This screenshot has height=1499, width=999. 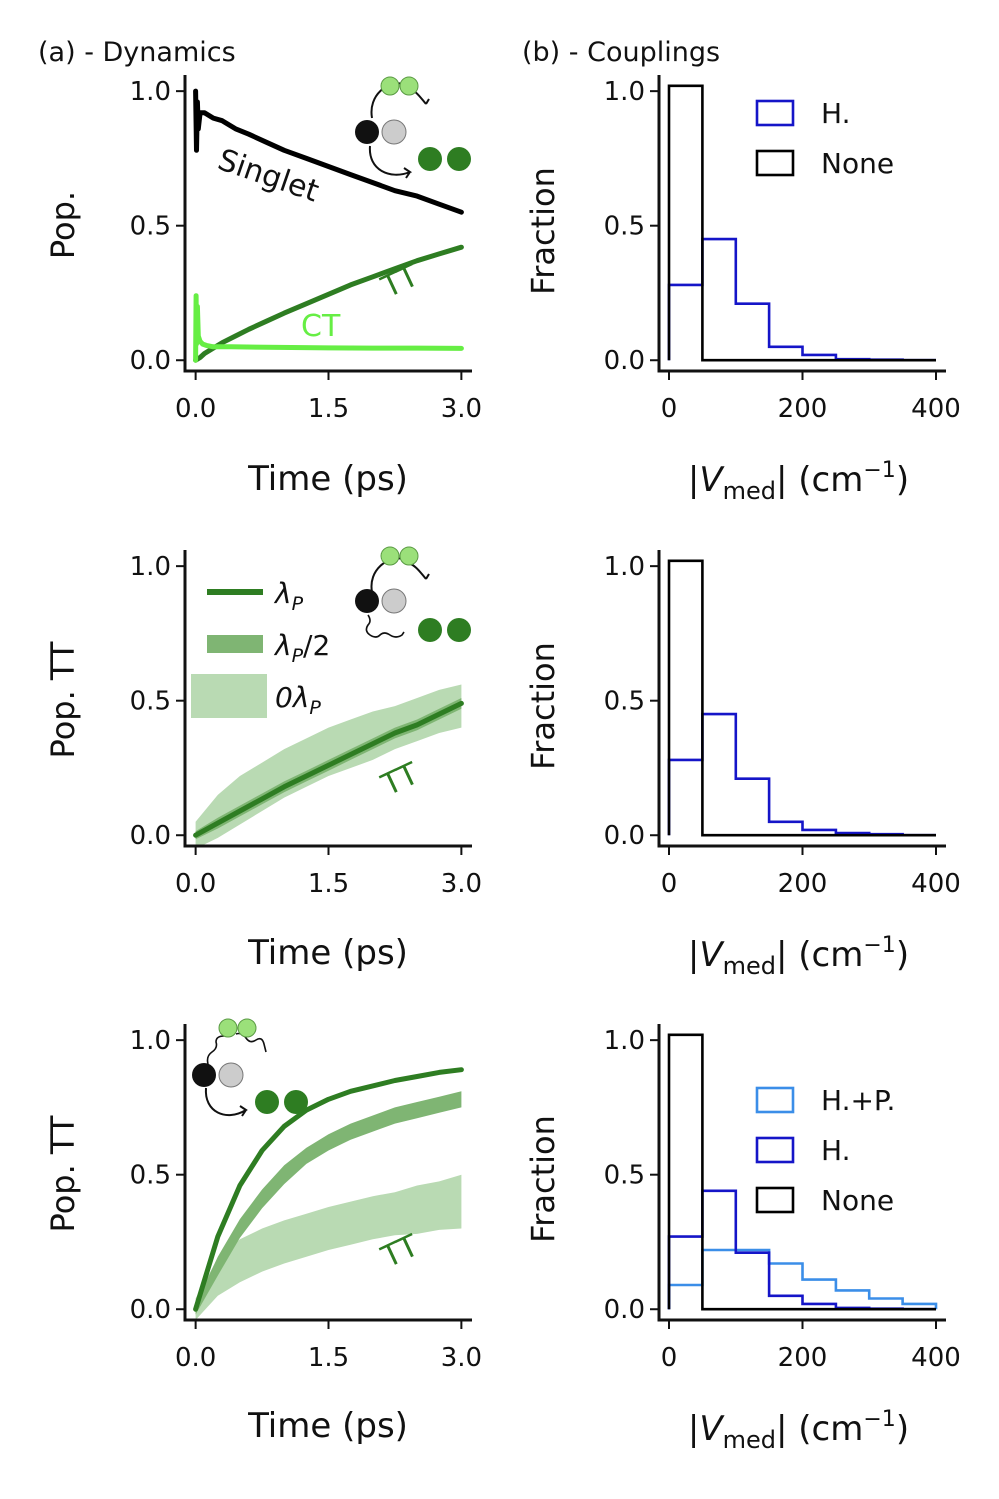 I want to click on x-tick-label: 400, so click(x=936, y=409).